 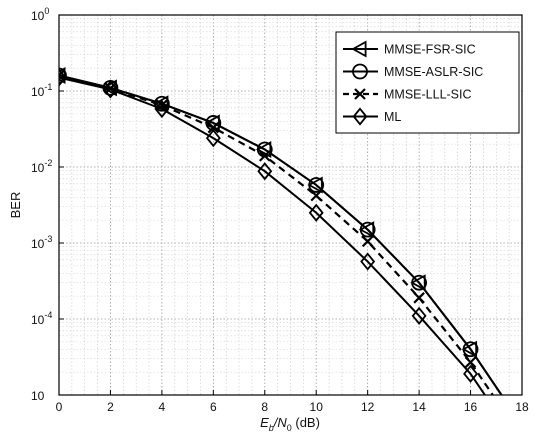 I want to click on x-tick-label: 0, so click(x=59, y=407).